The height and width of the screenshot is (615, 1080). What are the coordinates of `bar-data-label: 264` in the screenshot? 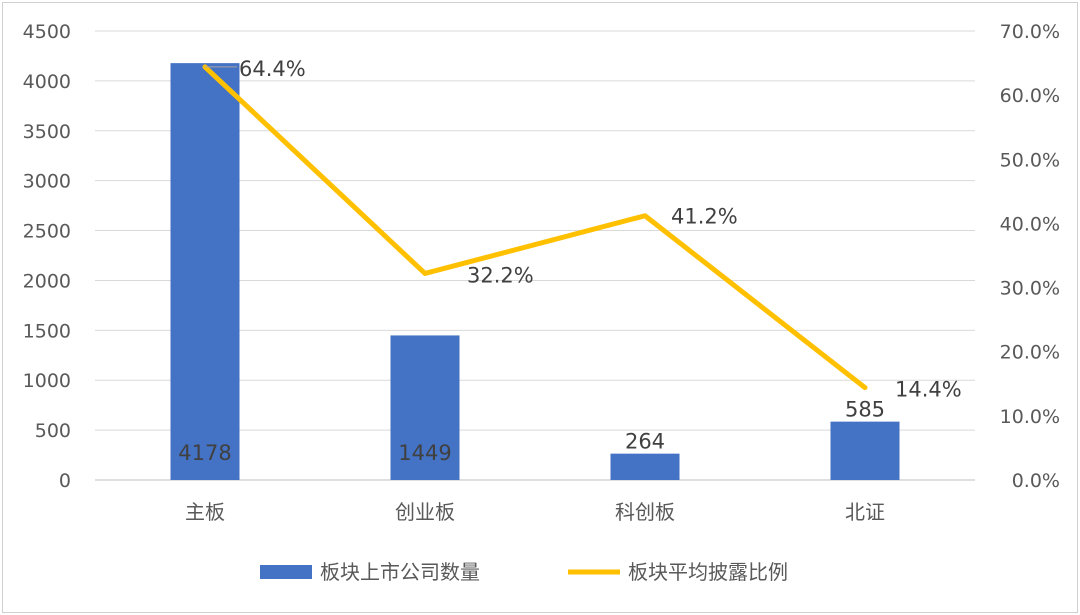 It's located at (645, 442).